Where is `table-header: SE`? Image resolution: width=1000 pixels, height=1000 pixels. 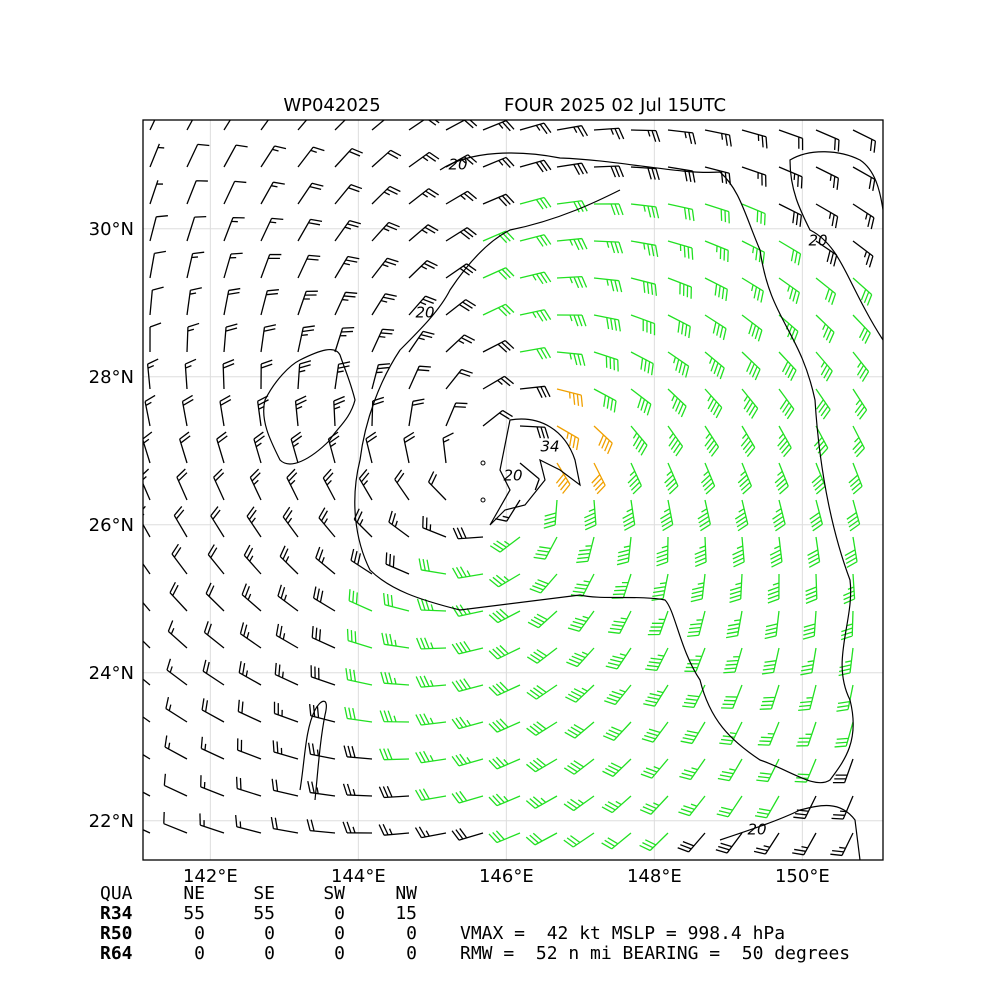 table-header: SE is located at coordinates (264, 893).